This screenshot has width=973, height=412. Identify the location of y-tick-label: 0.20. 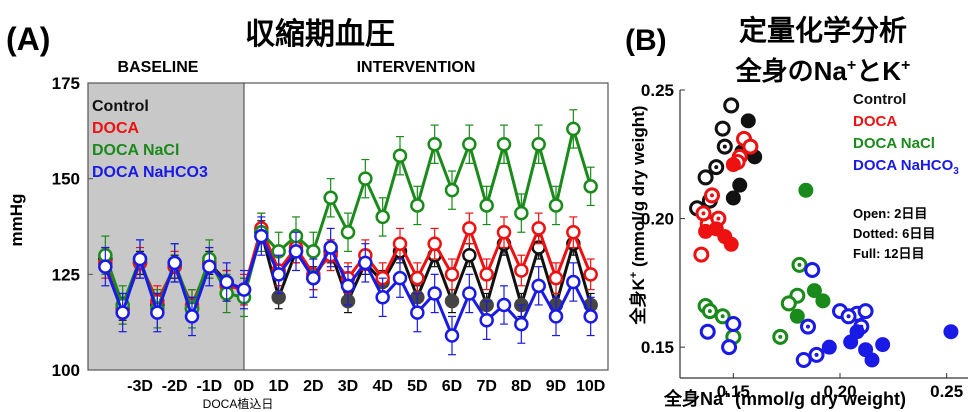
(657, 219).